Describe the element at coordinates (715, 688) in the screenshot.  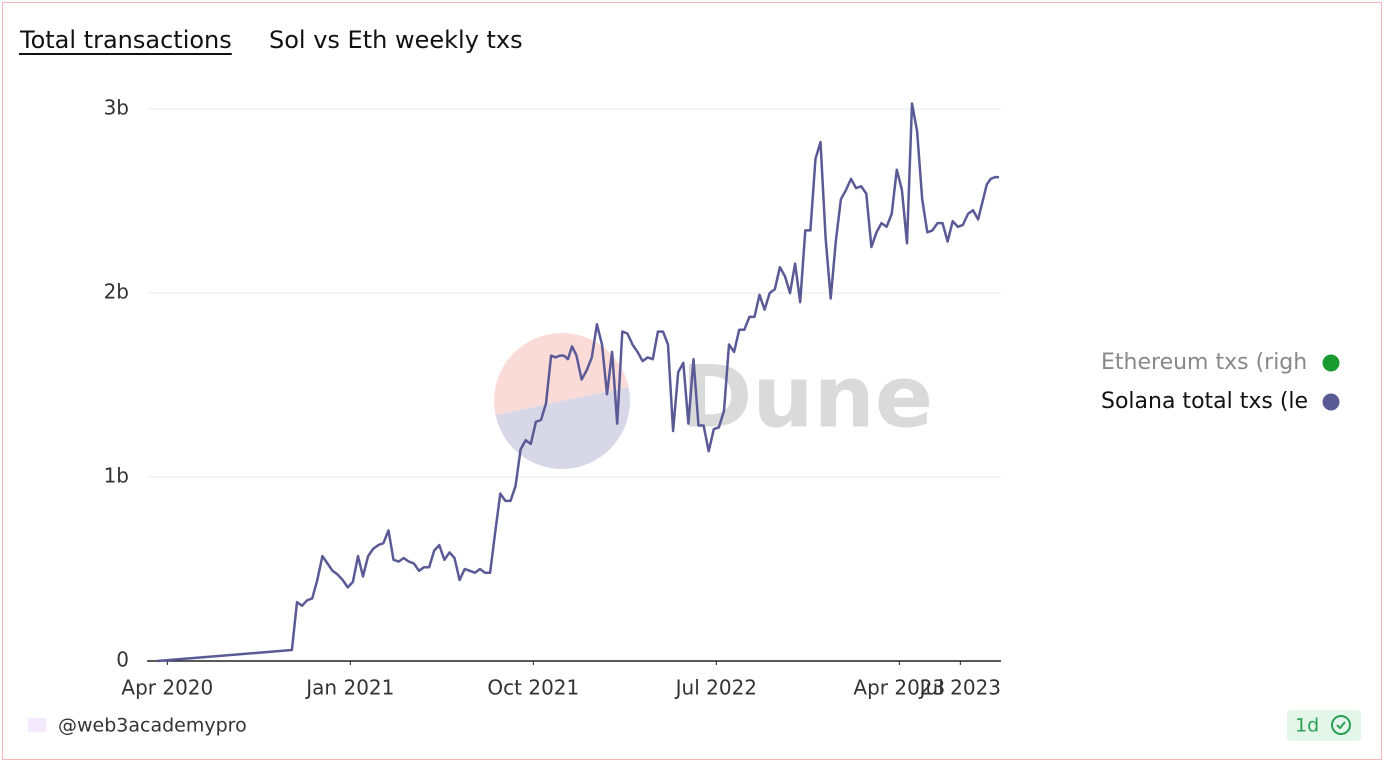
I see `x-tick-label: Jul 2022` at that location.